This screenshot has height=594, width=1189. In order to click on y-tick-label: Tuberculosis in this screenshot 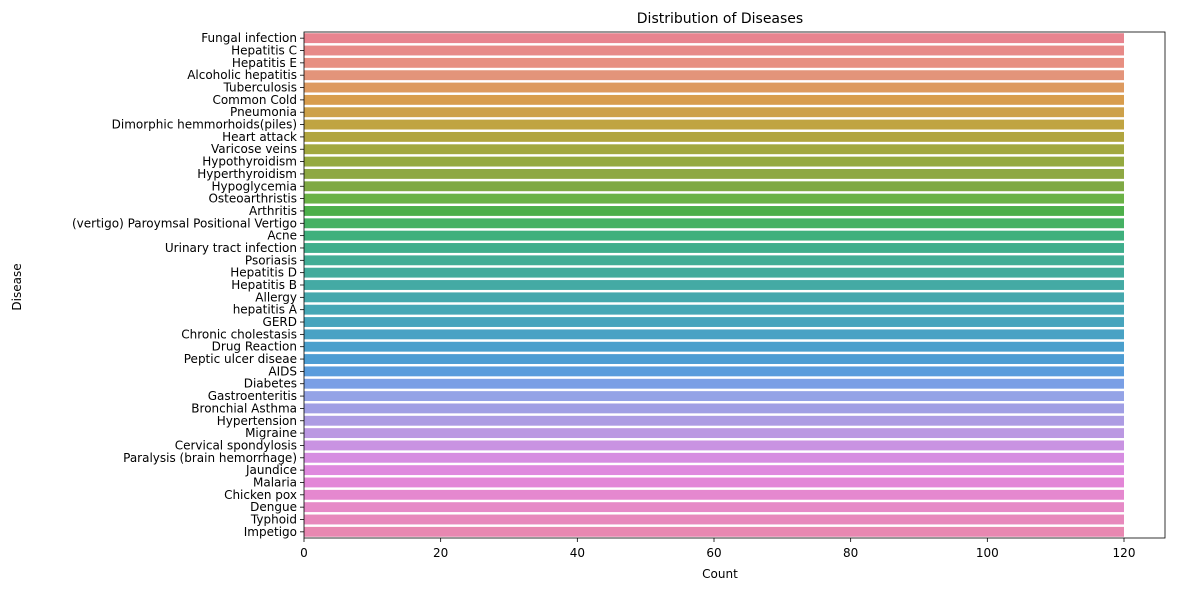, I will do `click(260, 88)`.